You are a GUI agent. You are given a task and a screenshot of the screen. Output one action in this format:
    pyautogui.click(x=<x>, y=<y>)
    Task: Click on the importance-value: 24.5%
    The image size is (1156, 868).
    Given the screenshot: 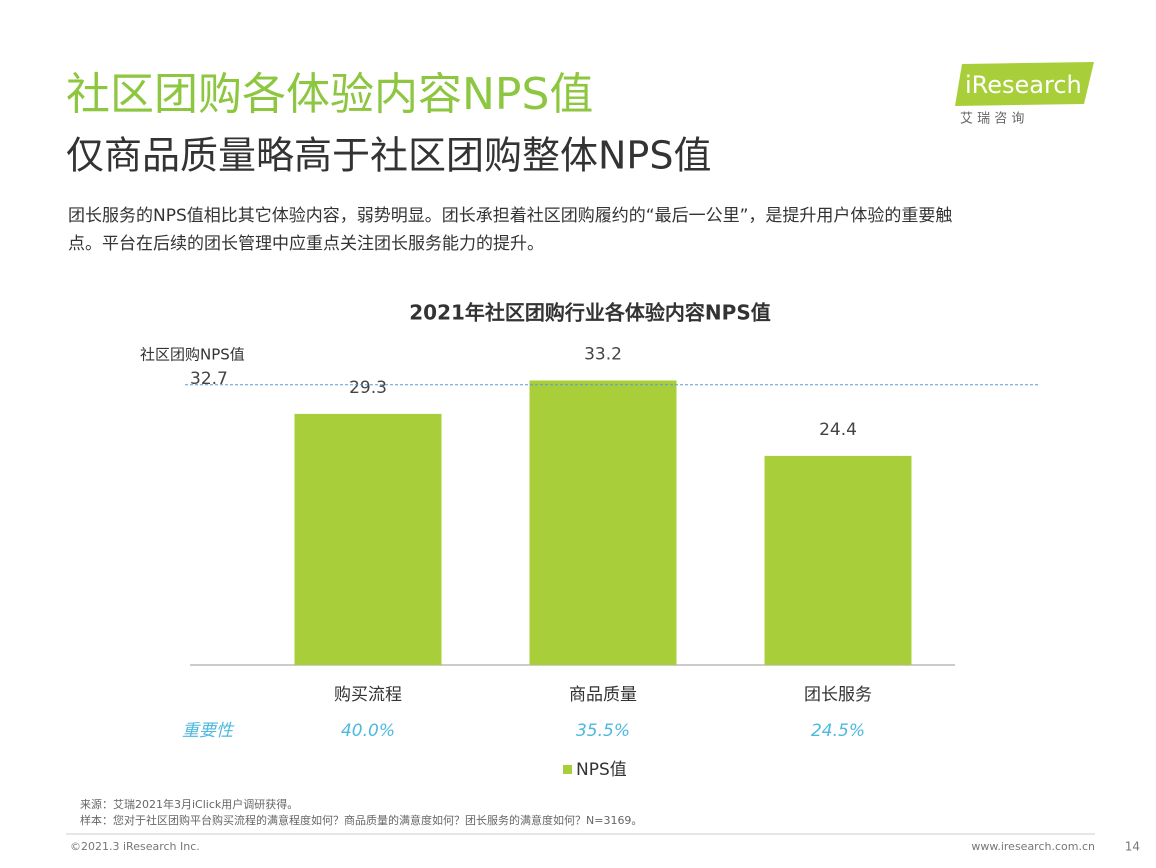 What is the action you would take?
    pyautogui.click(x=838, y=731)
    